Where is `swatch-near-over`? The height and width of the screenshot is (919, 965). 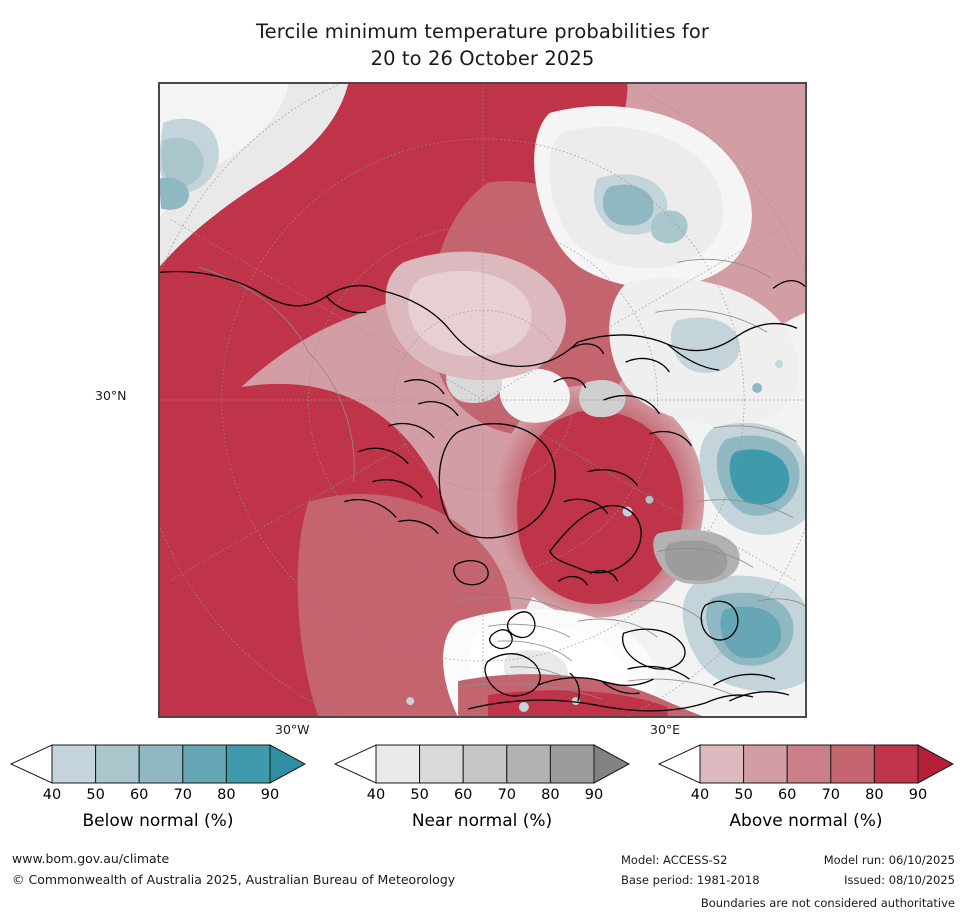 swatch-near-over is located at coordinates (612, 764).